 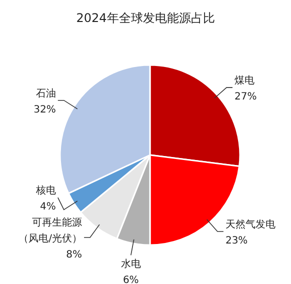 I want to click on chart-title: 2024年全球发电能源占比, so click(x=145, y=18).